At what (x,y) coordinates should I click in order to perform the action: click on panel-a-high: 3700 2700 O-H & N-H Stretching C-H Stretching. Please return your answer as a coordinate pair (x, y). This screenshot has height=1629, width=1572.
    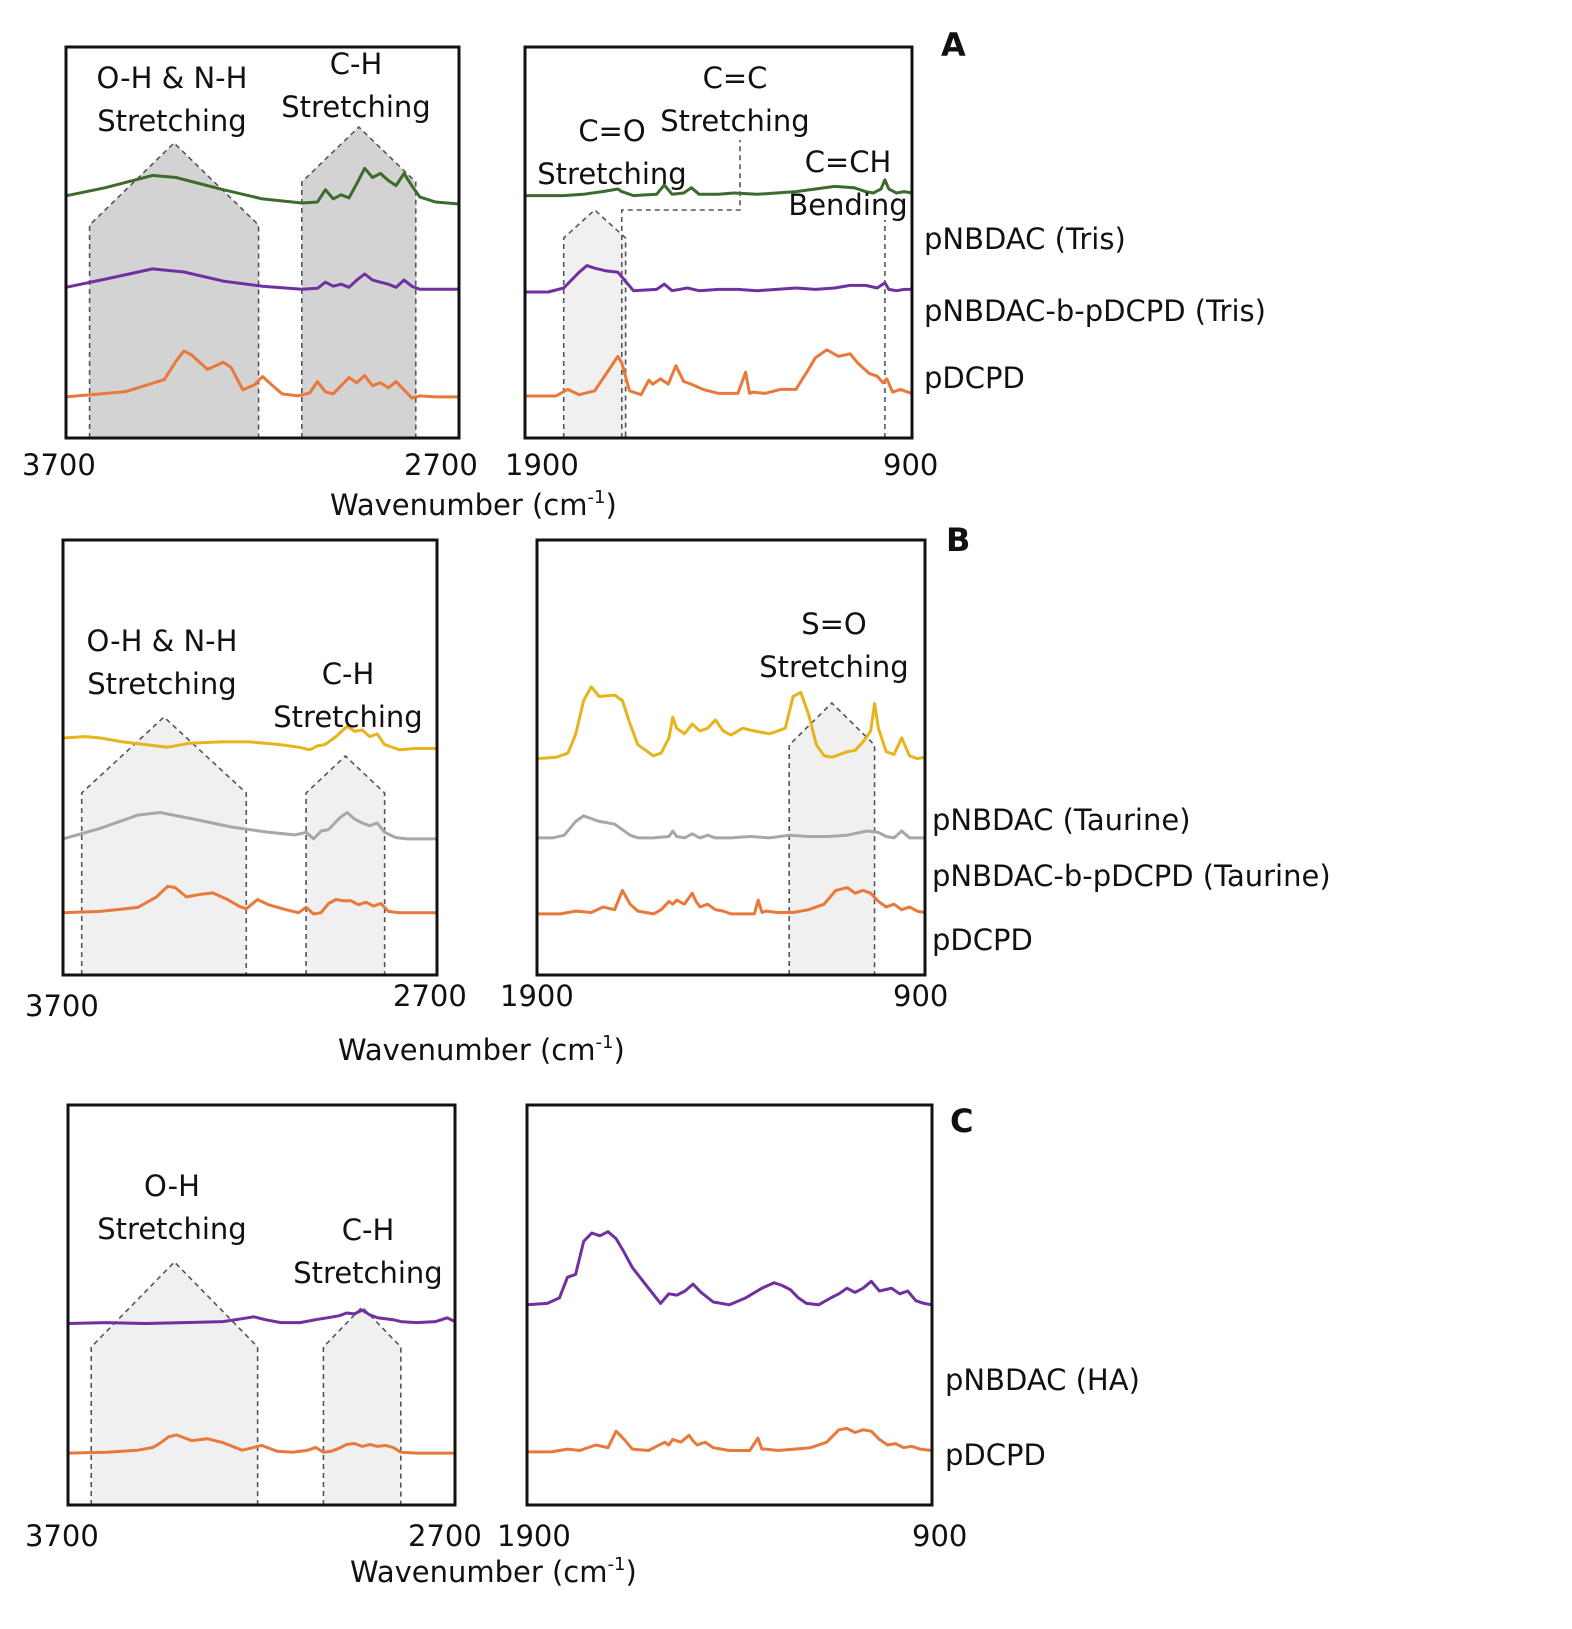
    Looking at the image, I should click on (250, 263).